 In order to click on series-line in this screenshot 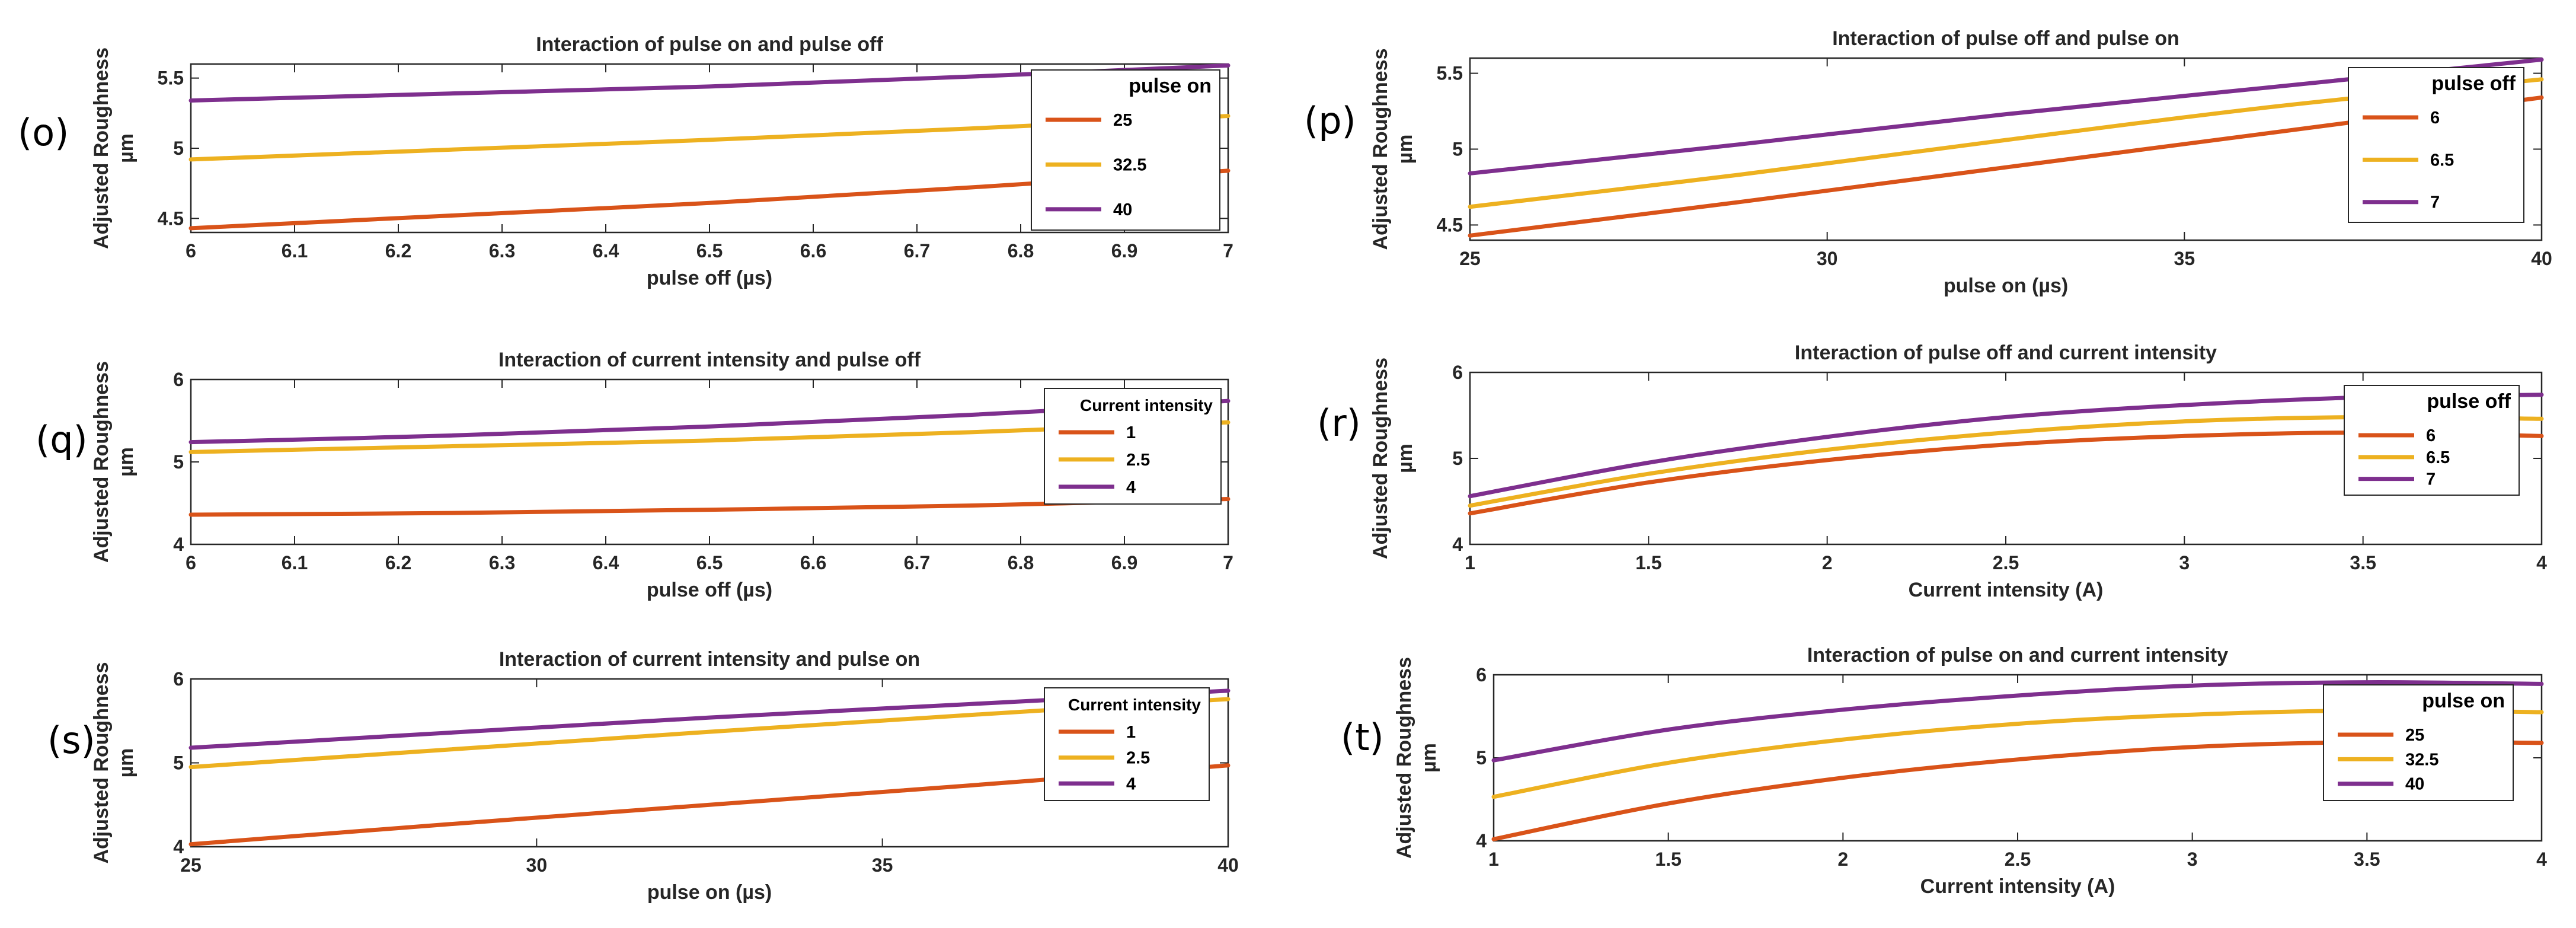, I will do `click(2017, 721)`.